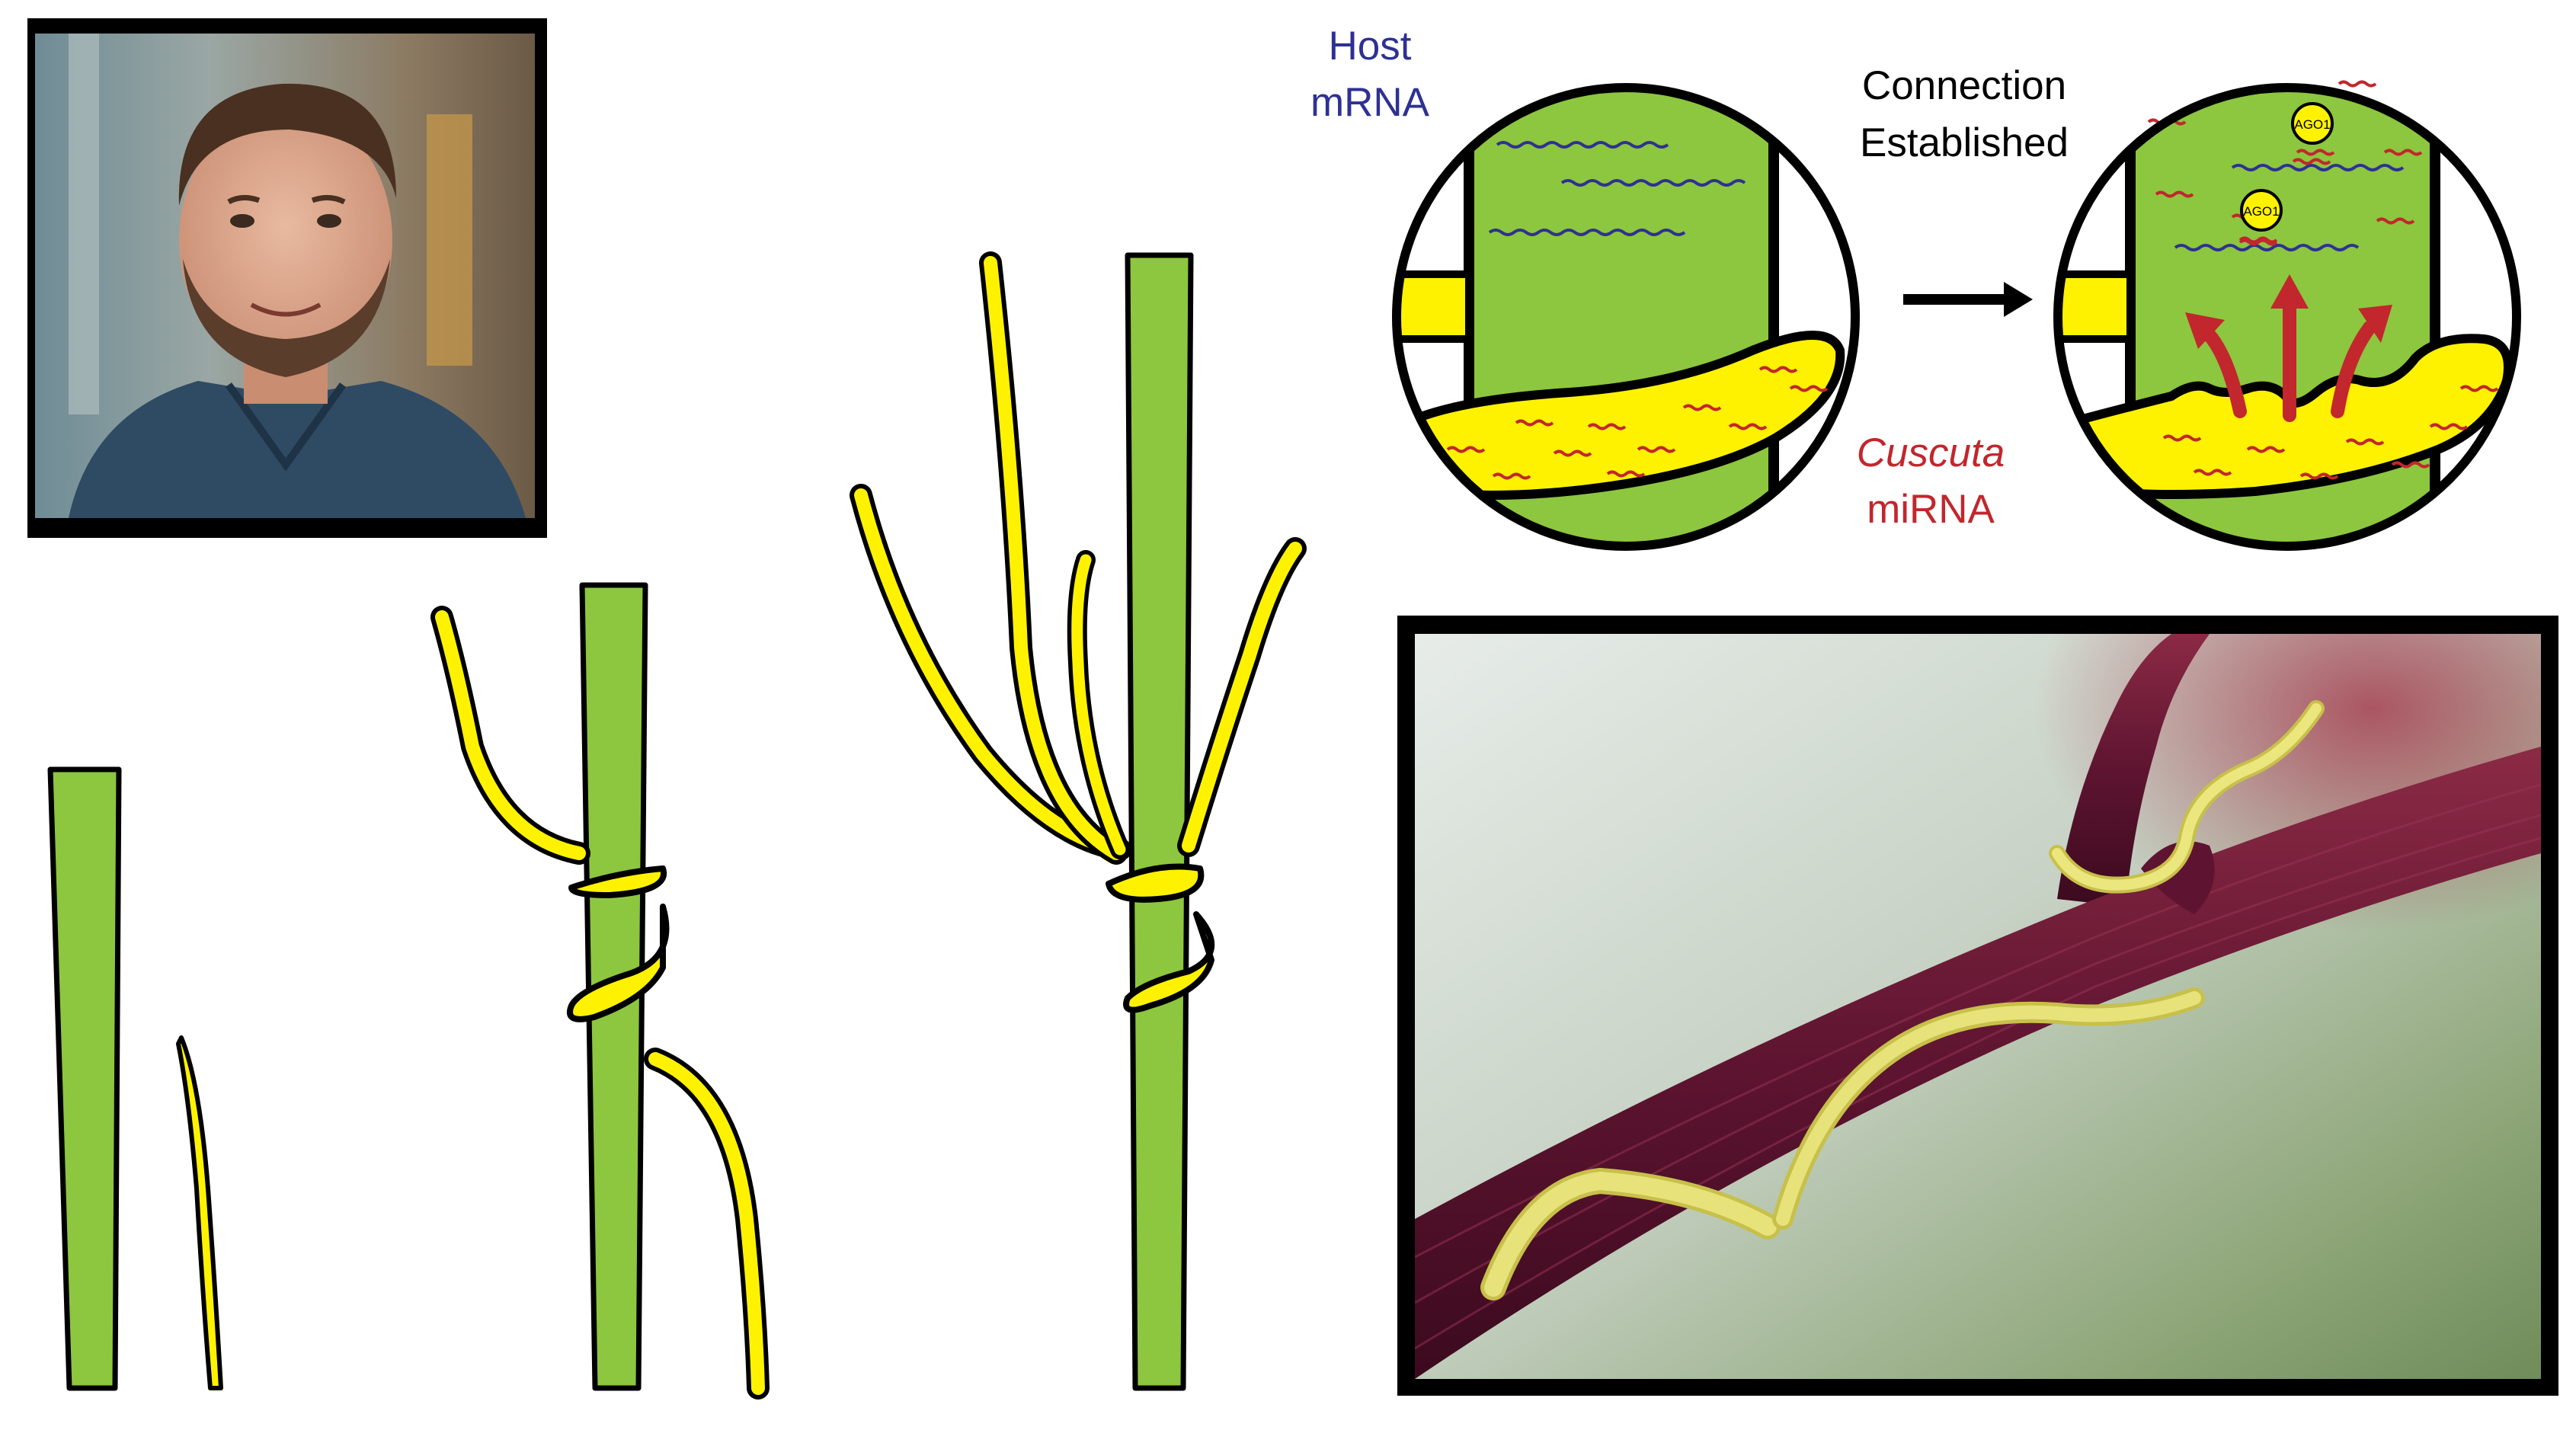  What do you see at coordinates (1964, 142) in the screenshot?
I see `connection-label-line2: Established` at bounding box center [1964, 142].